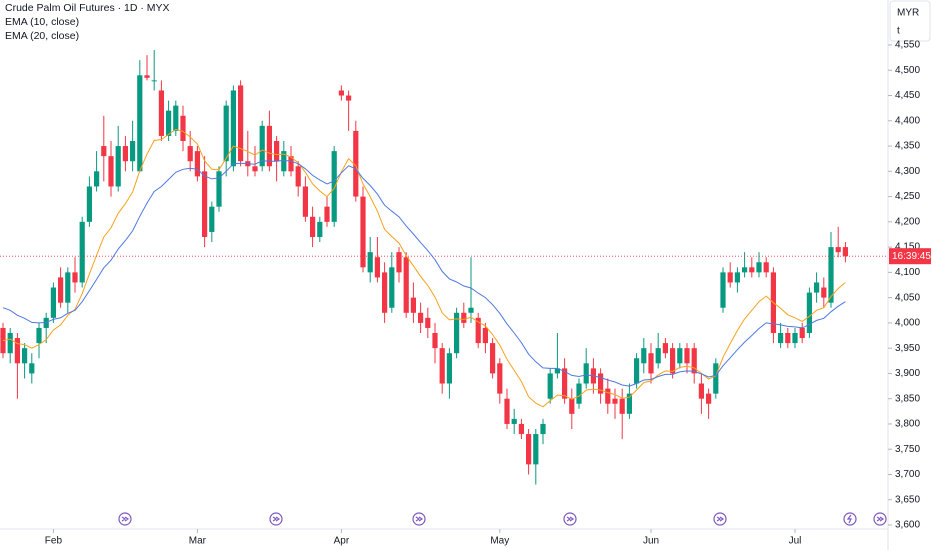 Image resolution: width=932 pixels, height=550 pixels. Describe the element at coordinates (907, 120) in the screenshot. I see `y-tick-label: 4,400` at that location.